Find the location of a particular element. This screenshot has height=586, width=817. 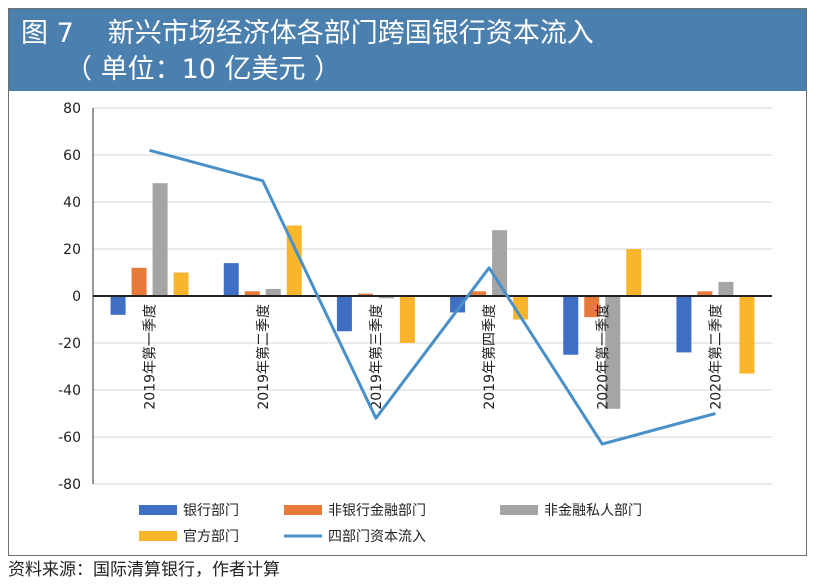

figure-title: 图 7 新兴市场经济体各部门跨国银行资本流入 is located at coordinates (307, 34).